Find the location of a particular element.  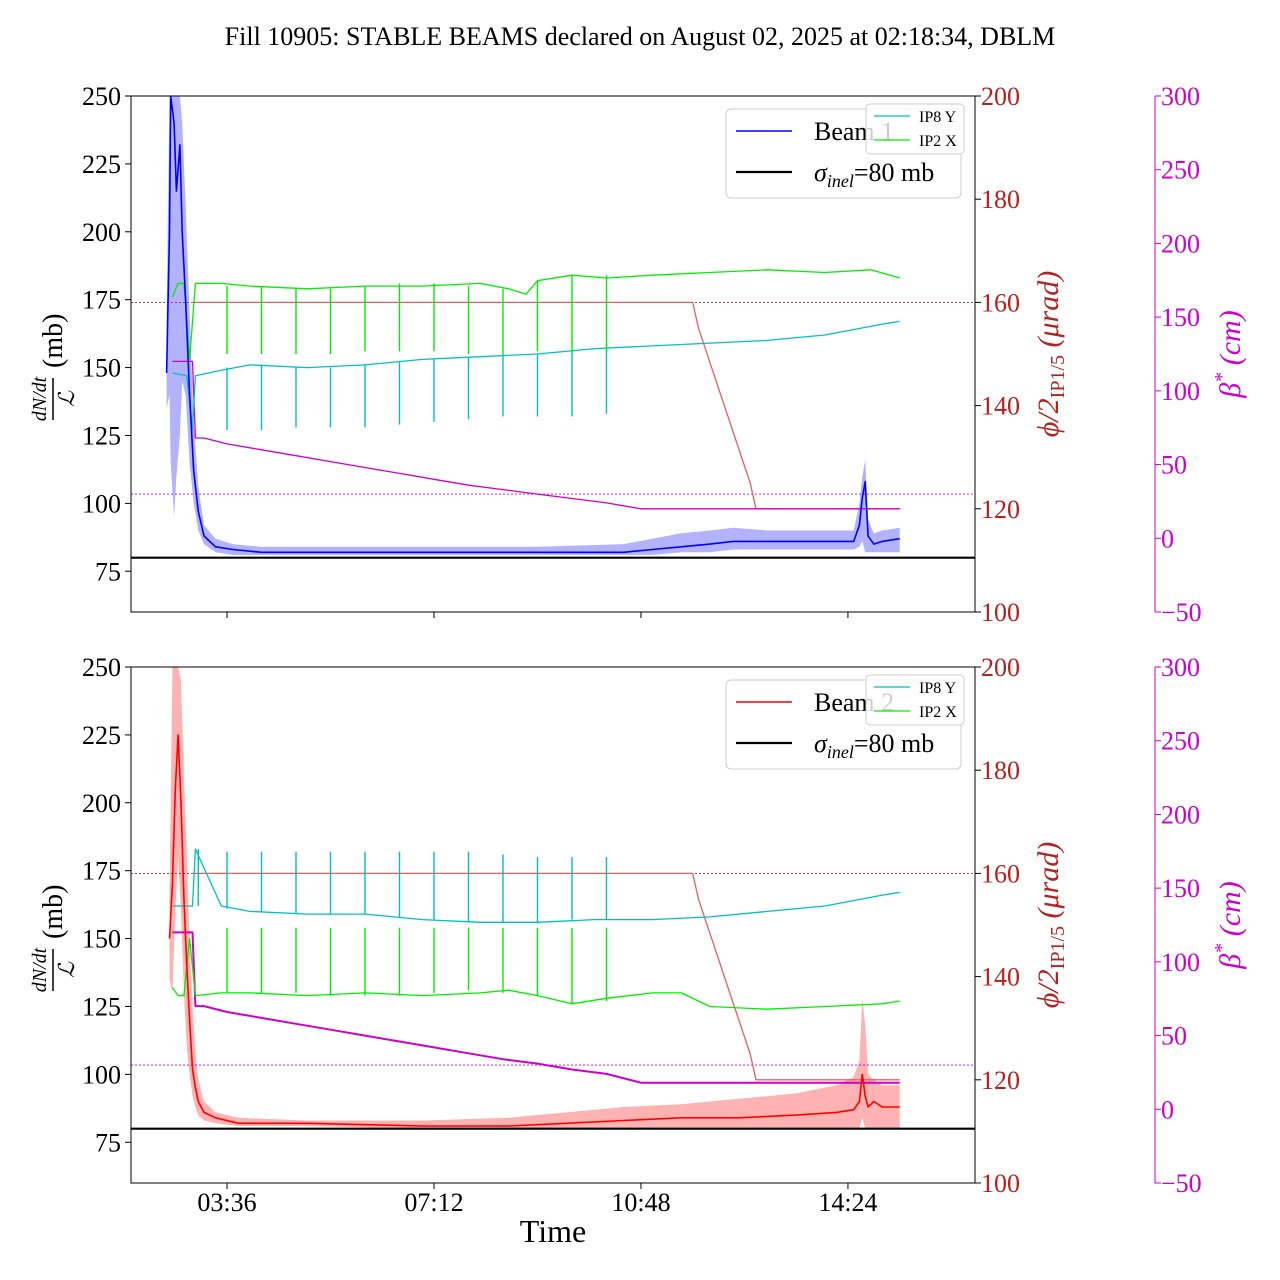

left-axis-label: dN/dt ℒ (mb) is located at coordinates (54, 368).